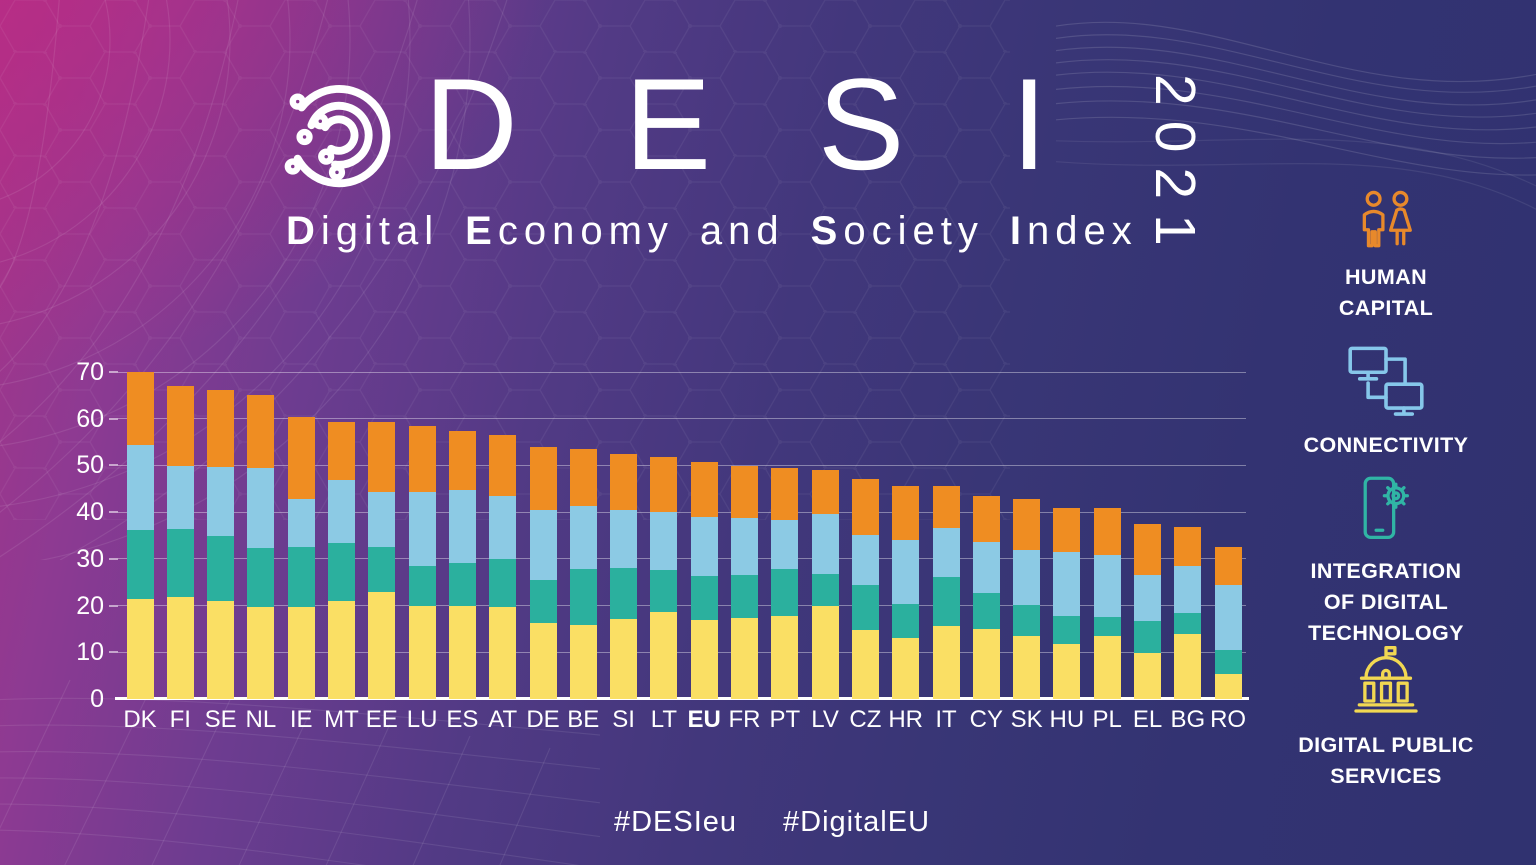 The height and width of the screenshot is (865, 1536). Describe the element at coordinates (785, 493) in the screenshot. I see `bar-PT-human-capital` at that location.